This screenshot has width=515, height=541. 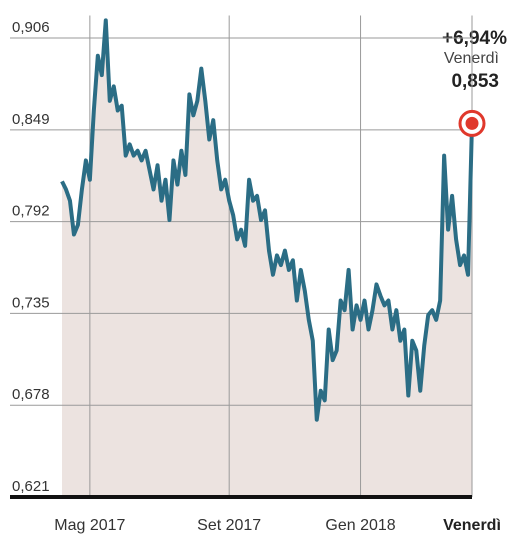 I want to click on x-tick-label: Gen 2018, so click(x=360, y=525).